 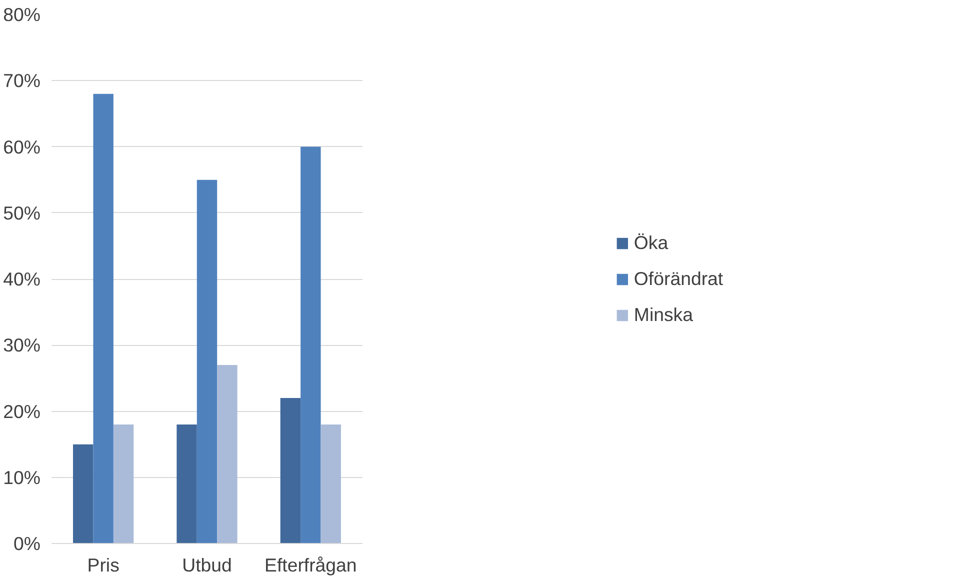 What do you see at coordinates (663, 315) in the screenshot?
I see `legend-label: Minska` at bounding box center [663, 315].